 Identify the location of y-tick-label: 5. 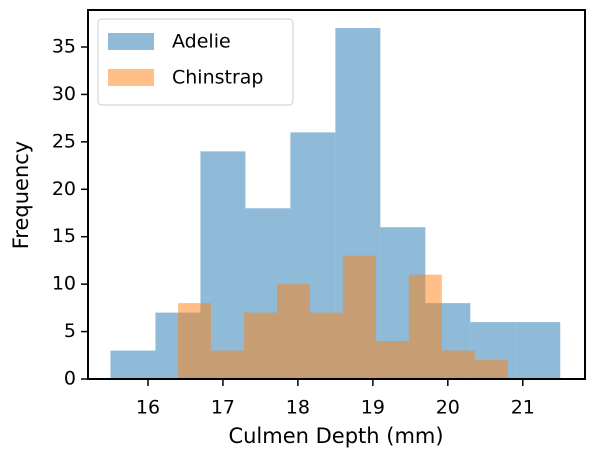
(70, 331).